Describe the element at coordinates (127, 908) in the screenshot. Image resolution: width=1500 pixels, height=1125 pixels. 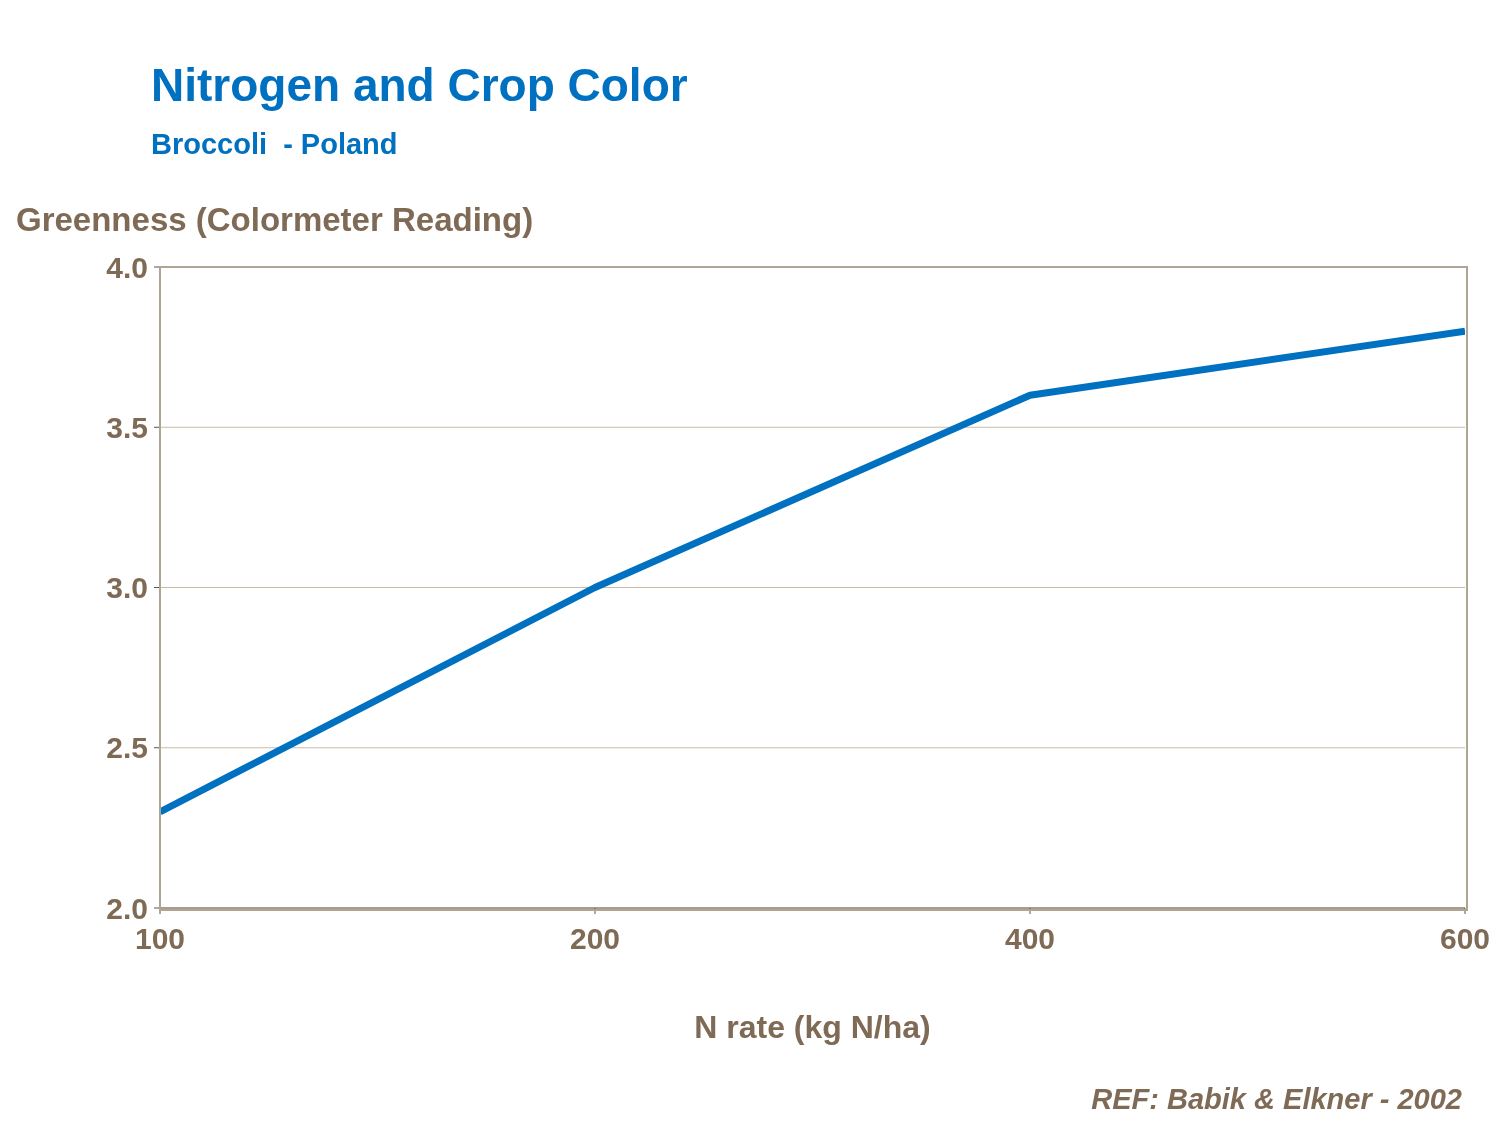
I see `y-tick-label: 2.0` at that location.